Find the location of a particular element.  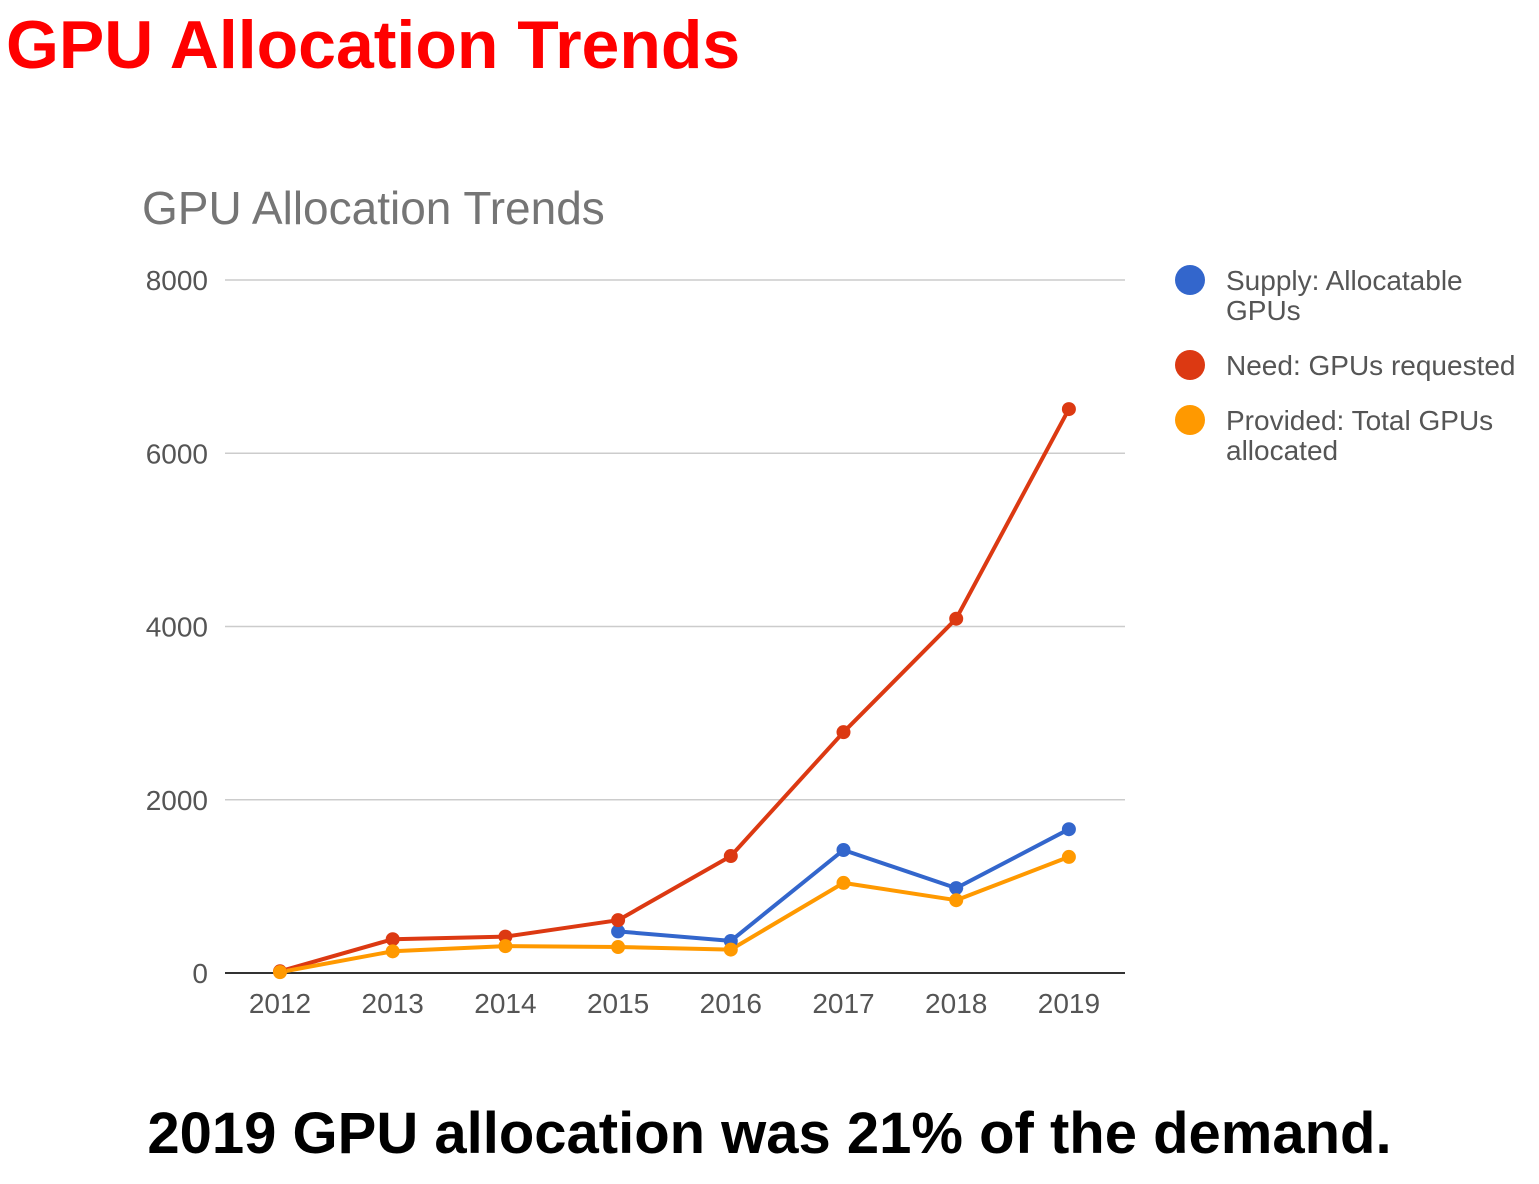

legend-label-2: Provided: Total GPUs is located at coordinates (1359, 420).